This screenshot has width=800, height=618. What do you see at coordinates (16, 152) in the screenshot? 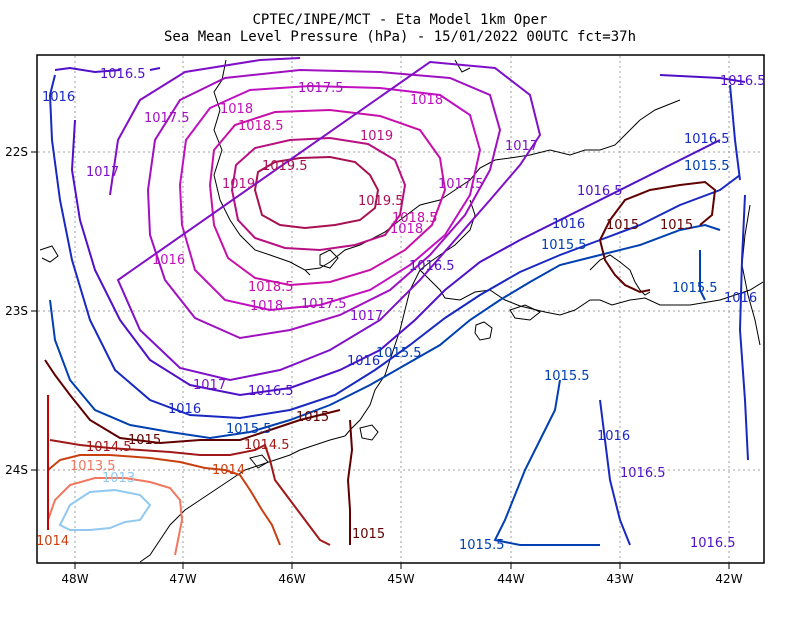
I see `lat-label-22s: 22S` at bounding box center [16, 152].